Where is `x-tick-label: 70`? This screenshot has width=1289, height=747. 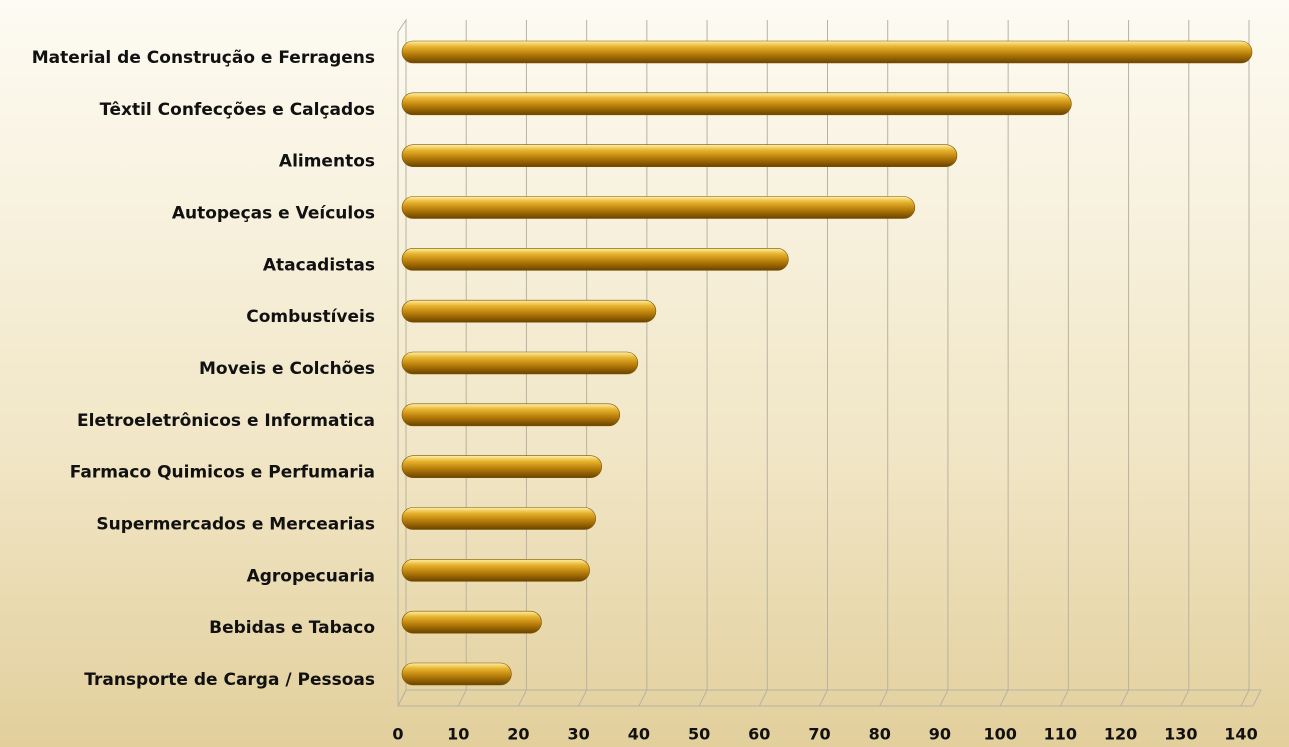 x-tick-label: 70 is located at coordinates (819, 734).